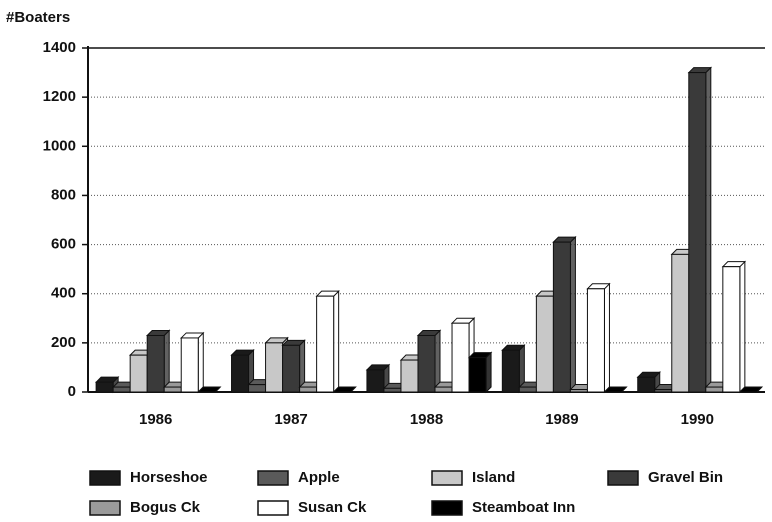 The height and width of the screenshot is (522, 772). What do you see at coordinates (38, 17) in the screenshot?
I see `y-axis-label: #Boaters` at bounding box center [38, 17].